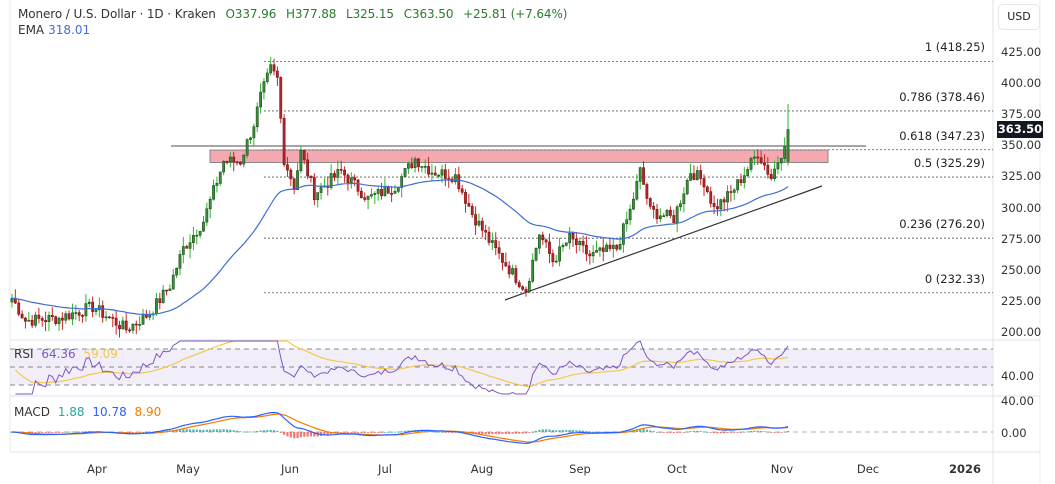 The height and width of the screenshot is (484, 1055). I want to click on price-axis-label: 200.00, so click(1021, 331).